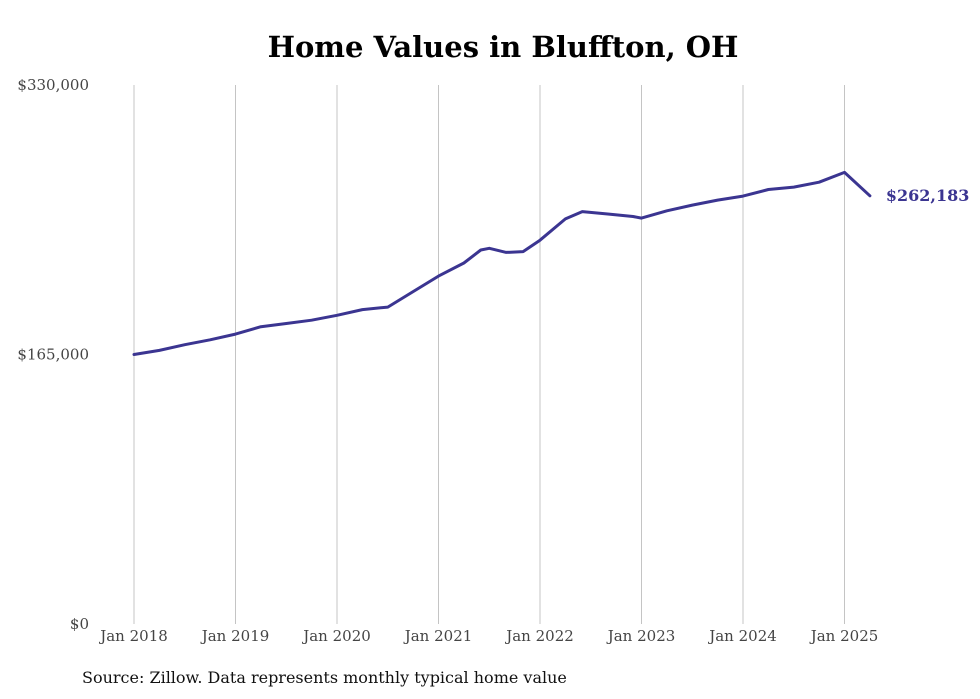  I want to click on x-tick-label: Jan 2021, so click(438, 636).